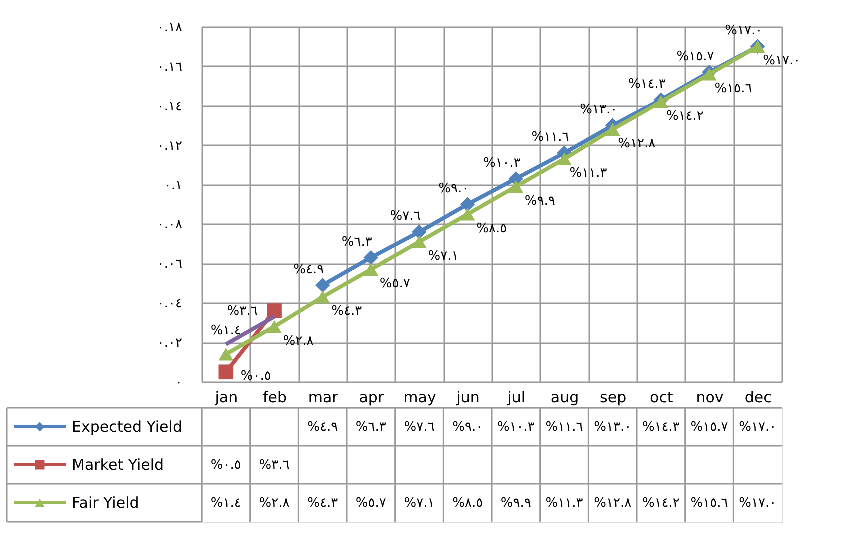 This screenshot has height=553, width=853. I want to click on text: %١٥.٧, so click(695, 56).